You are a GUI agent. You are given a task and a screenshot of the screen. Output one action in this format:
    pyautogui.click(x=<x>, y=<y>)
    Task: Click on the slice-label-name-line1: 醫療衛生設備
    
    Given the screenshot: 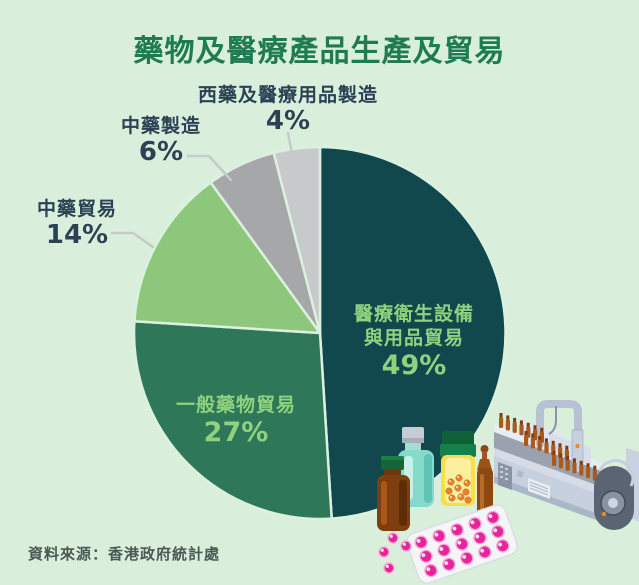 What is the action you would take?
    pyautogui.click(x=413, y=314)
    